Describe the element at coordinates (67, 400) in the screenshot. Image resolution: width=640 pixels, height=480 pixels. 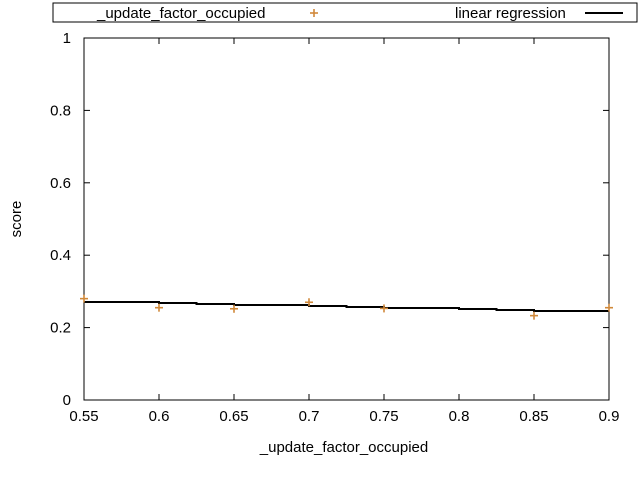
I see `y-tick-label: 0` at that location.